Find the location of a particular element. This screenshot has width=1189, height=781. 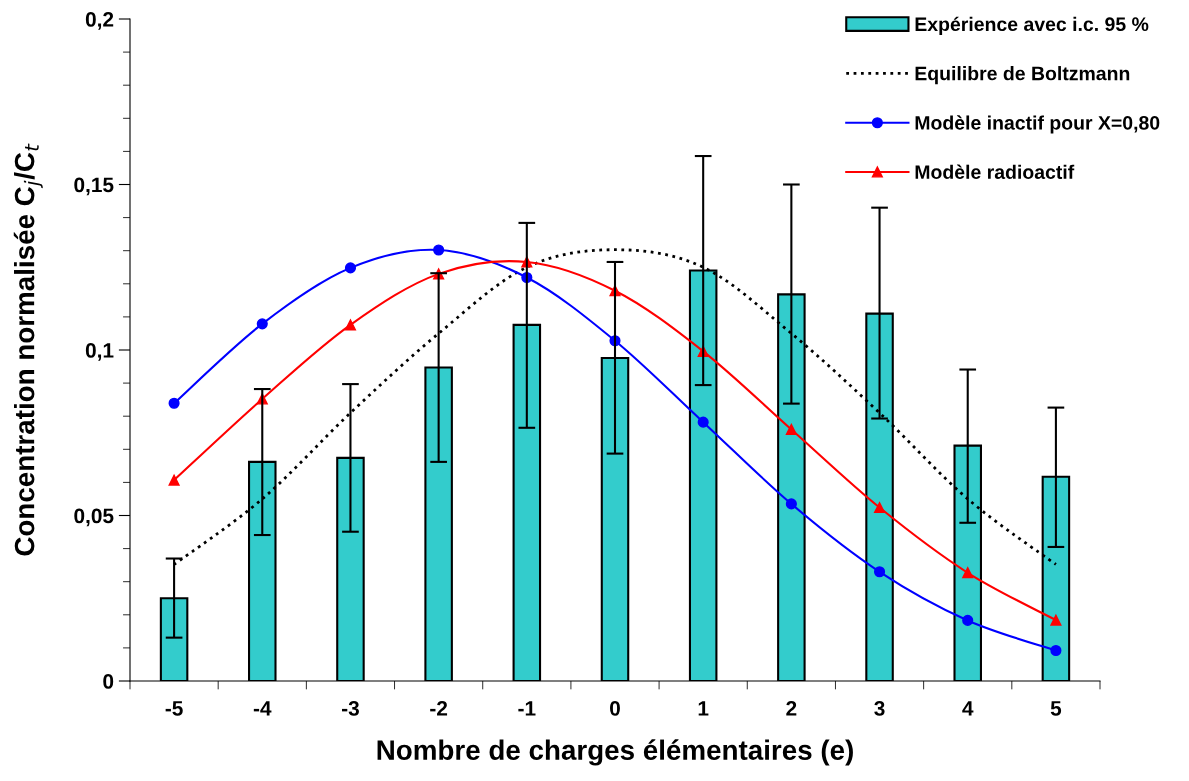

legend-label: Expérience avec i.c. 95 % is located at coordinates (1032, 25).